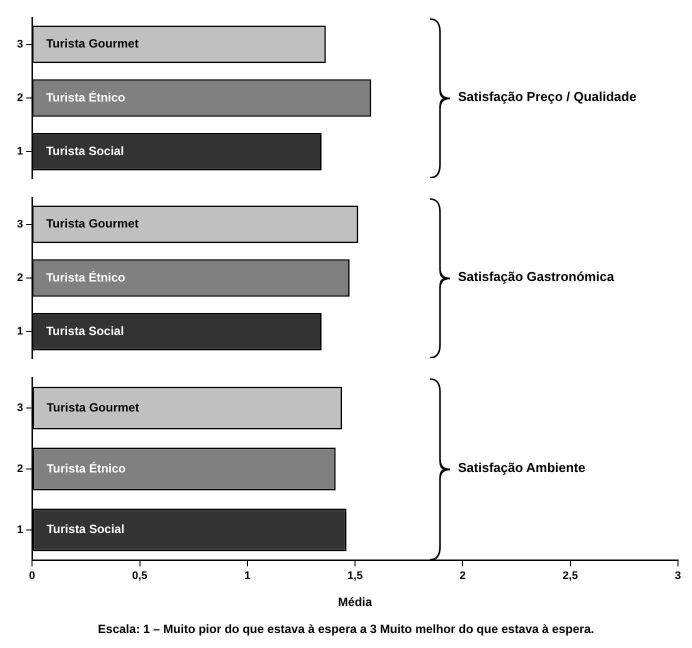 The image size is (692, 648). Describe the element at coordinates (346, 629) in the screenshot. I see `text: Escala: 1 – Muito pior do que estava à espera a 3 Muito melhor do que estava à espera.` at that location.